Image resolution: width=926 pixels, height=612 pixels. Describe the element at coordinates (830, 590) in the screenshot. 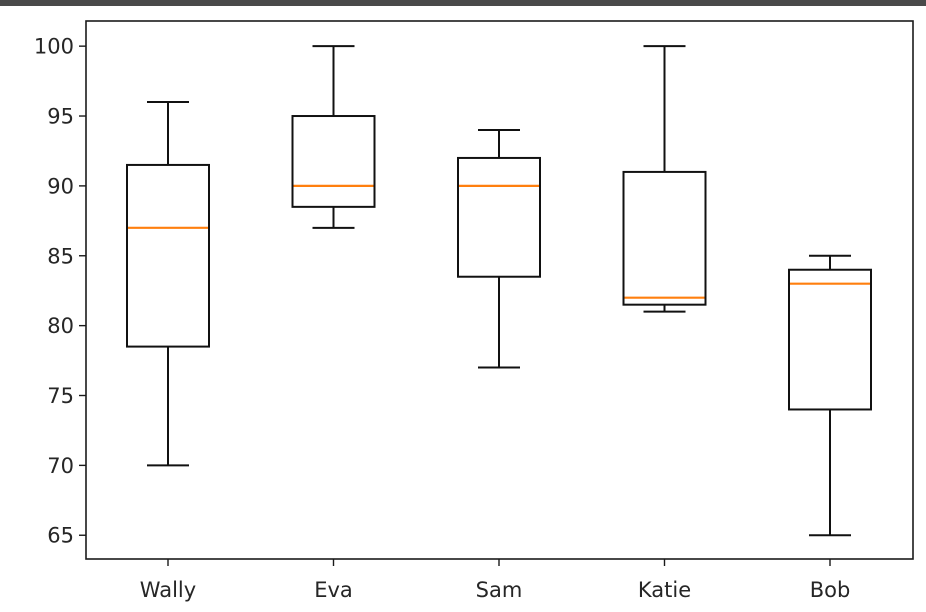

I see `x-tick-label: Bob` at that location.